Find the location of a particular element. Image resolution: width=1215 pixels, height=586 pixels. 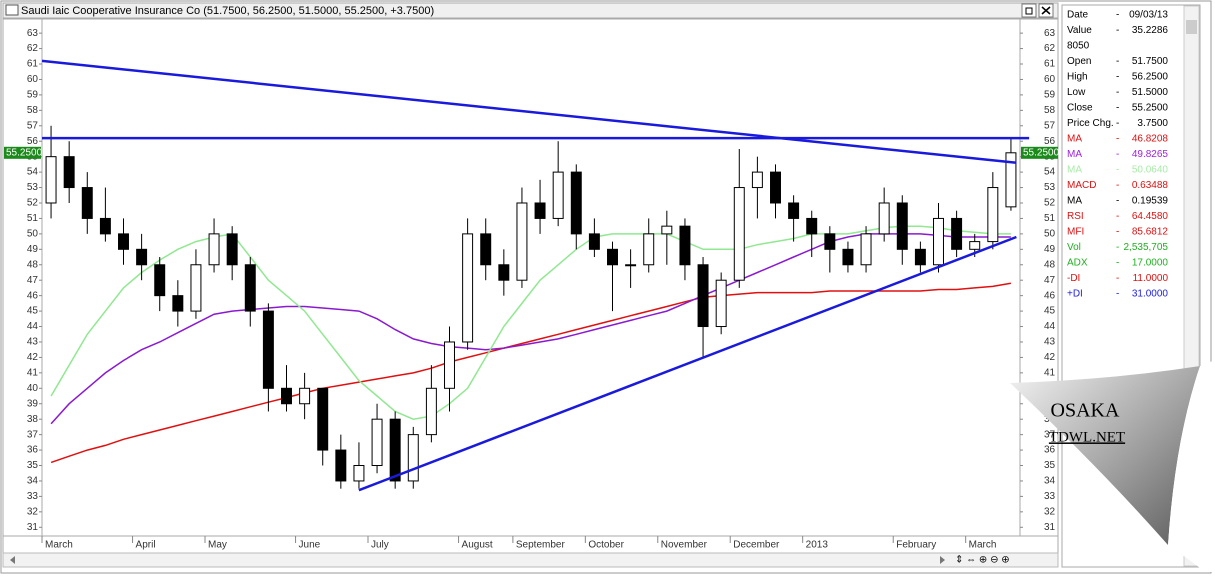

y2-tick-label: 34 is located at coordinates (1050, 481).